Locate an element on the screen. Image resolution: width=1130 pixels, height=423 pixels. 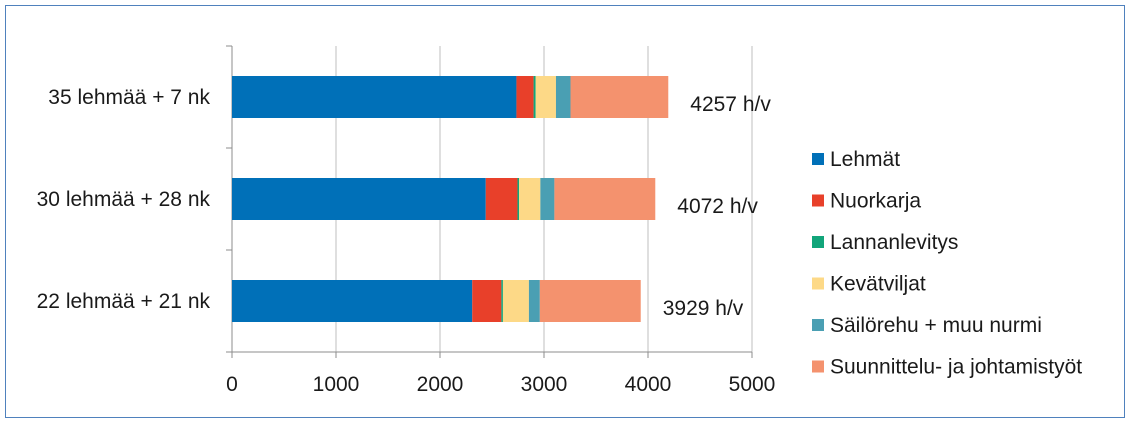
legend-label: Säilörehu + muu nurmi is located at coordinates (936, 325).